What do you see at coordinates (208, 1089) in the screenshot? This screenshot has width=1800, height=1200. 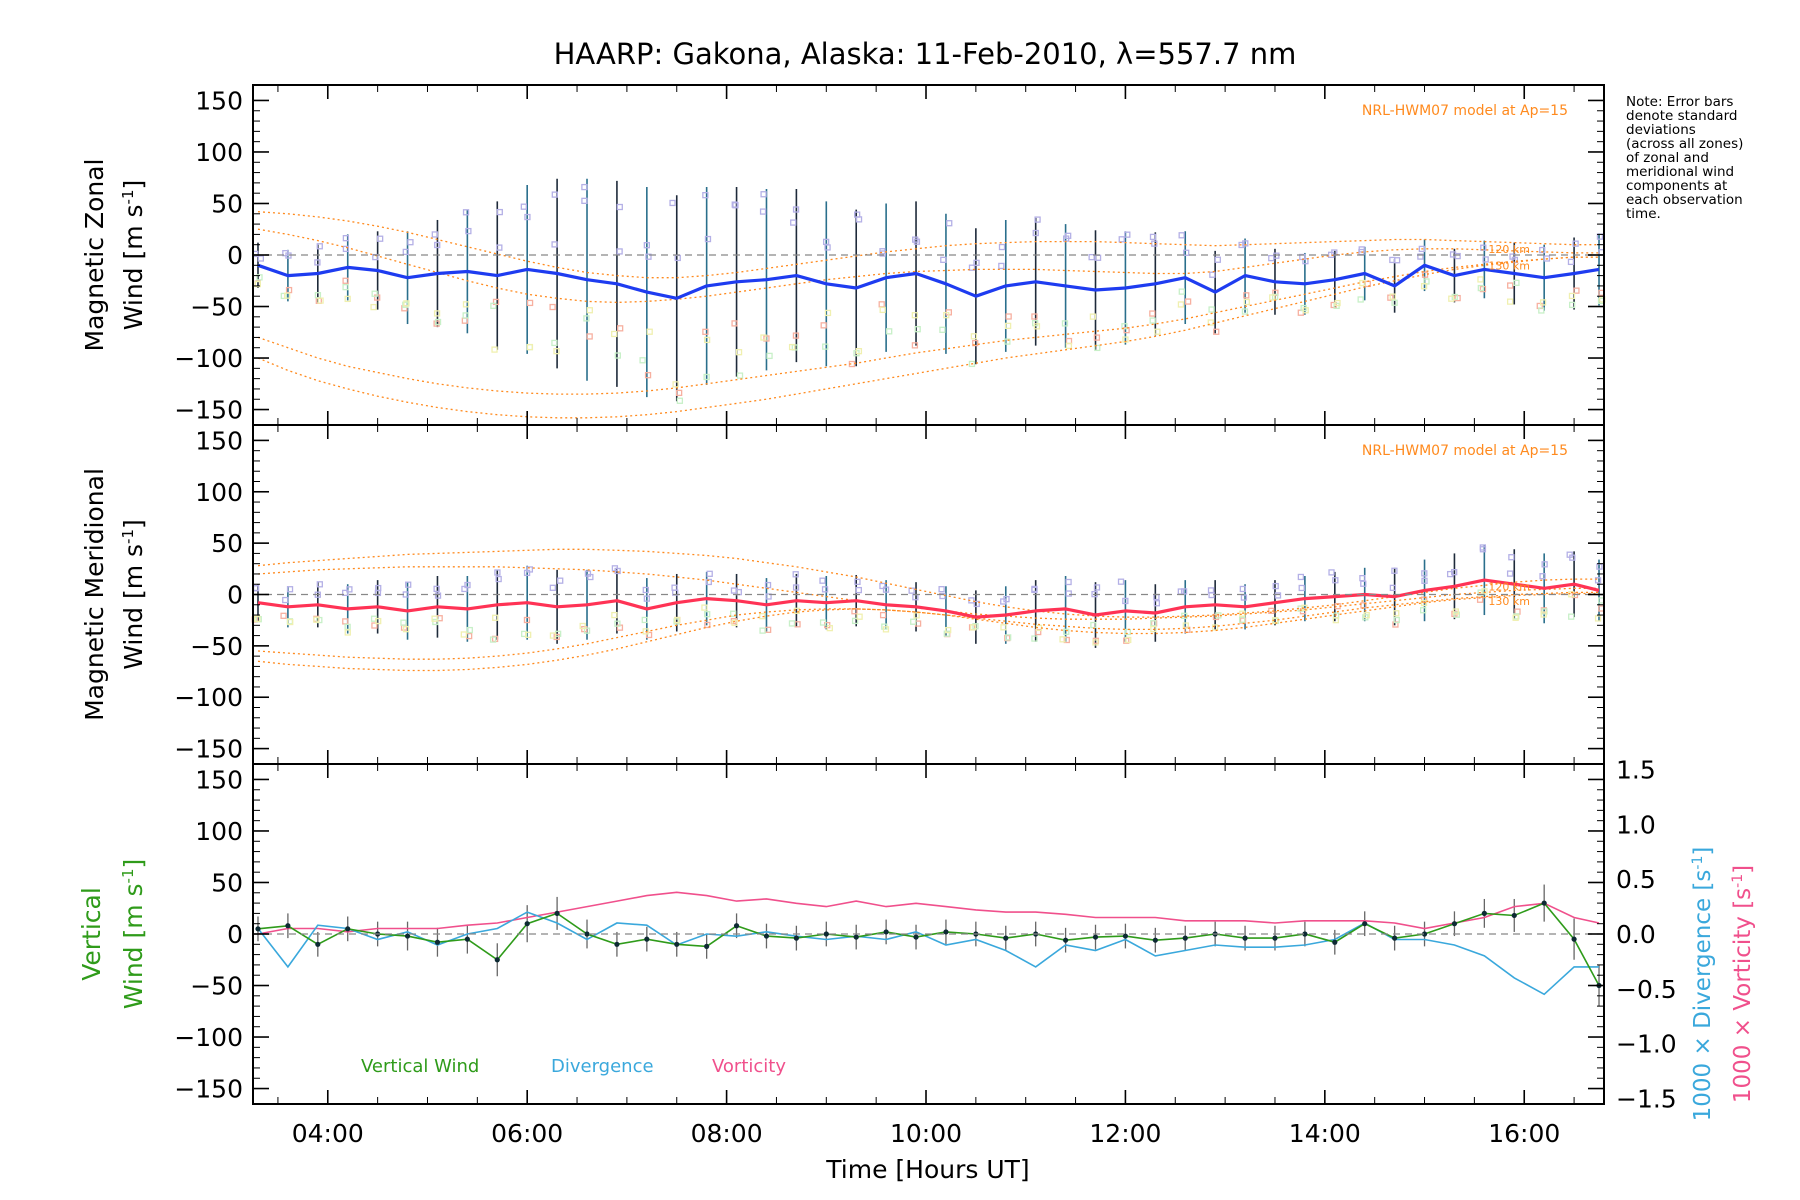 I see `y-tick-label: −150` at bounding box center [208, 1089].